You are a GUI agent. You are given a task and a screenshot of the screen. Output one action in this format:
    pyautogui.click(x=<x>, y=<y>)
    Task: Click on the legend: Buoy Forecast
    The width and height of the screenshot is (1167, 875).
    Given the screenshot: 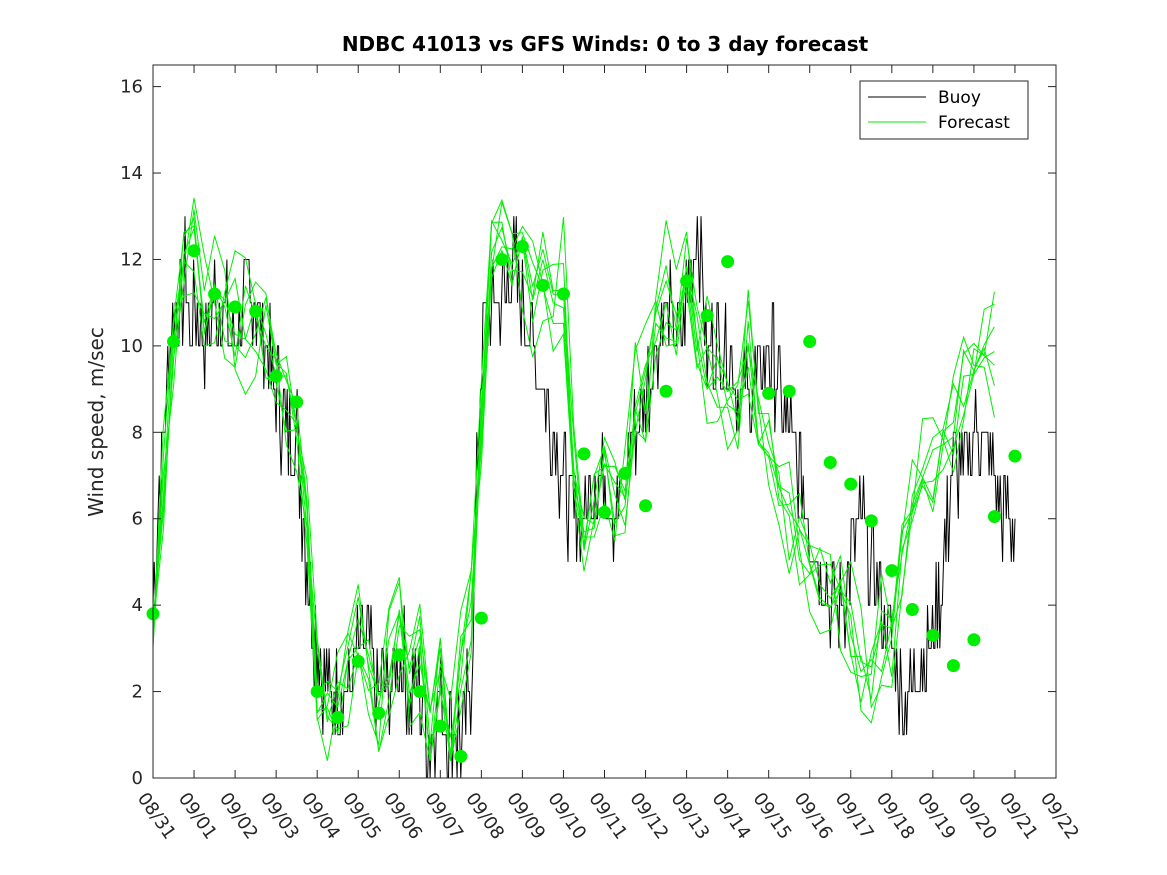 What is the action you would take?
    pyautogui.click(x=944, y=110)
    